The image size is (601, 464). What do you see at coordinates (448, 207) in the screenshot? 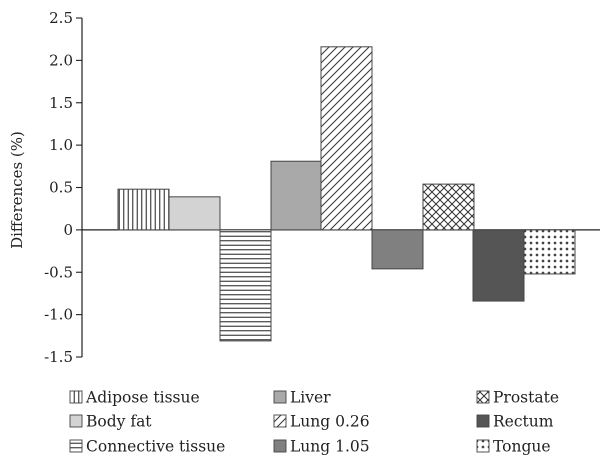
I see `bar-prostate` at bounding box center [448, 207].